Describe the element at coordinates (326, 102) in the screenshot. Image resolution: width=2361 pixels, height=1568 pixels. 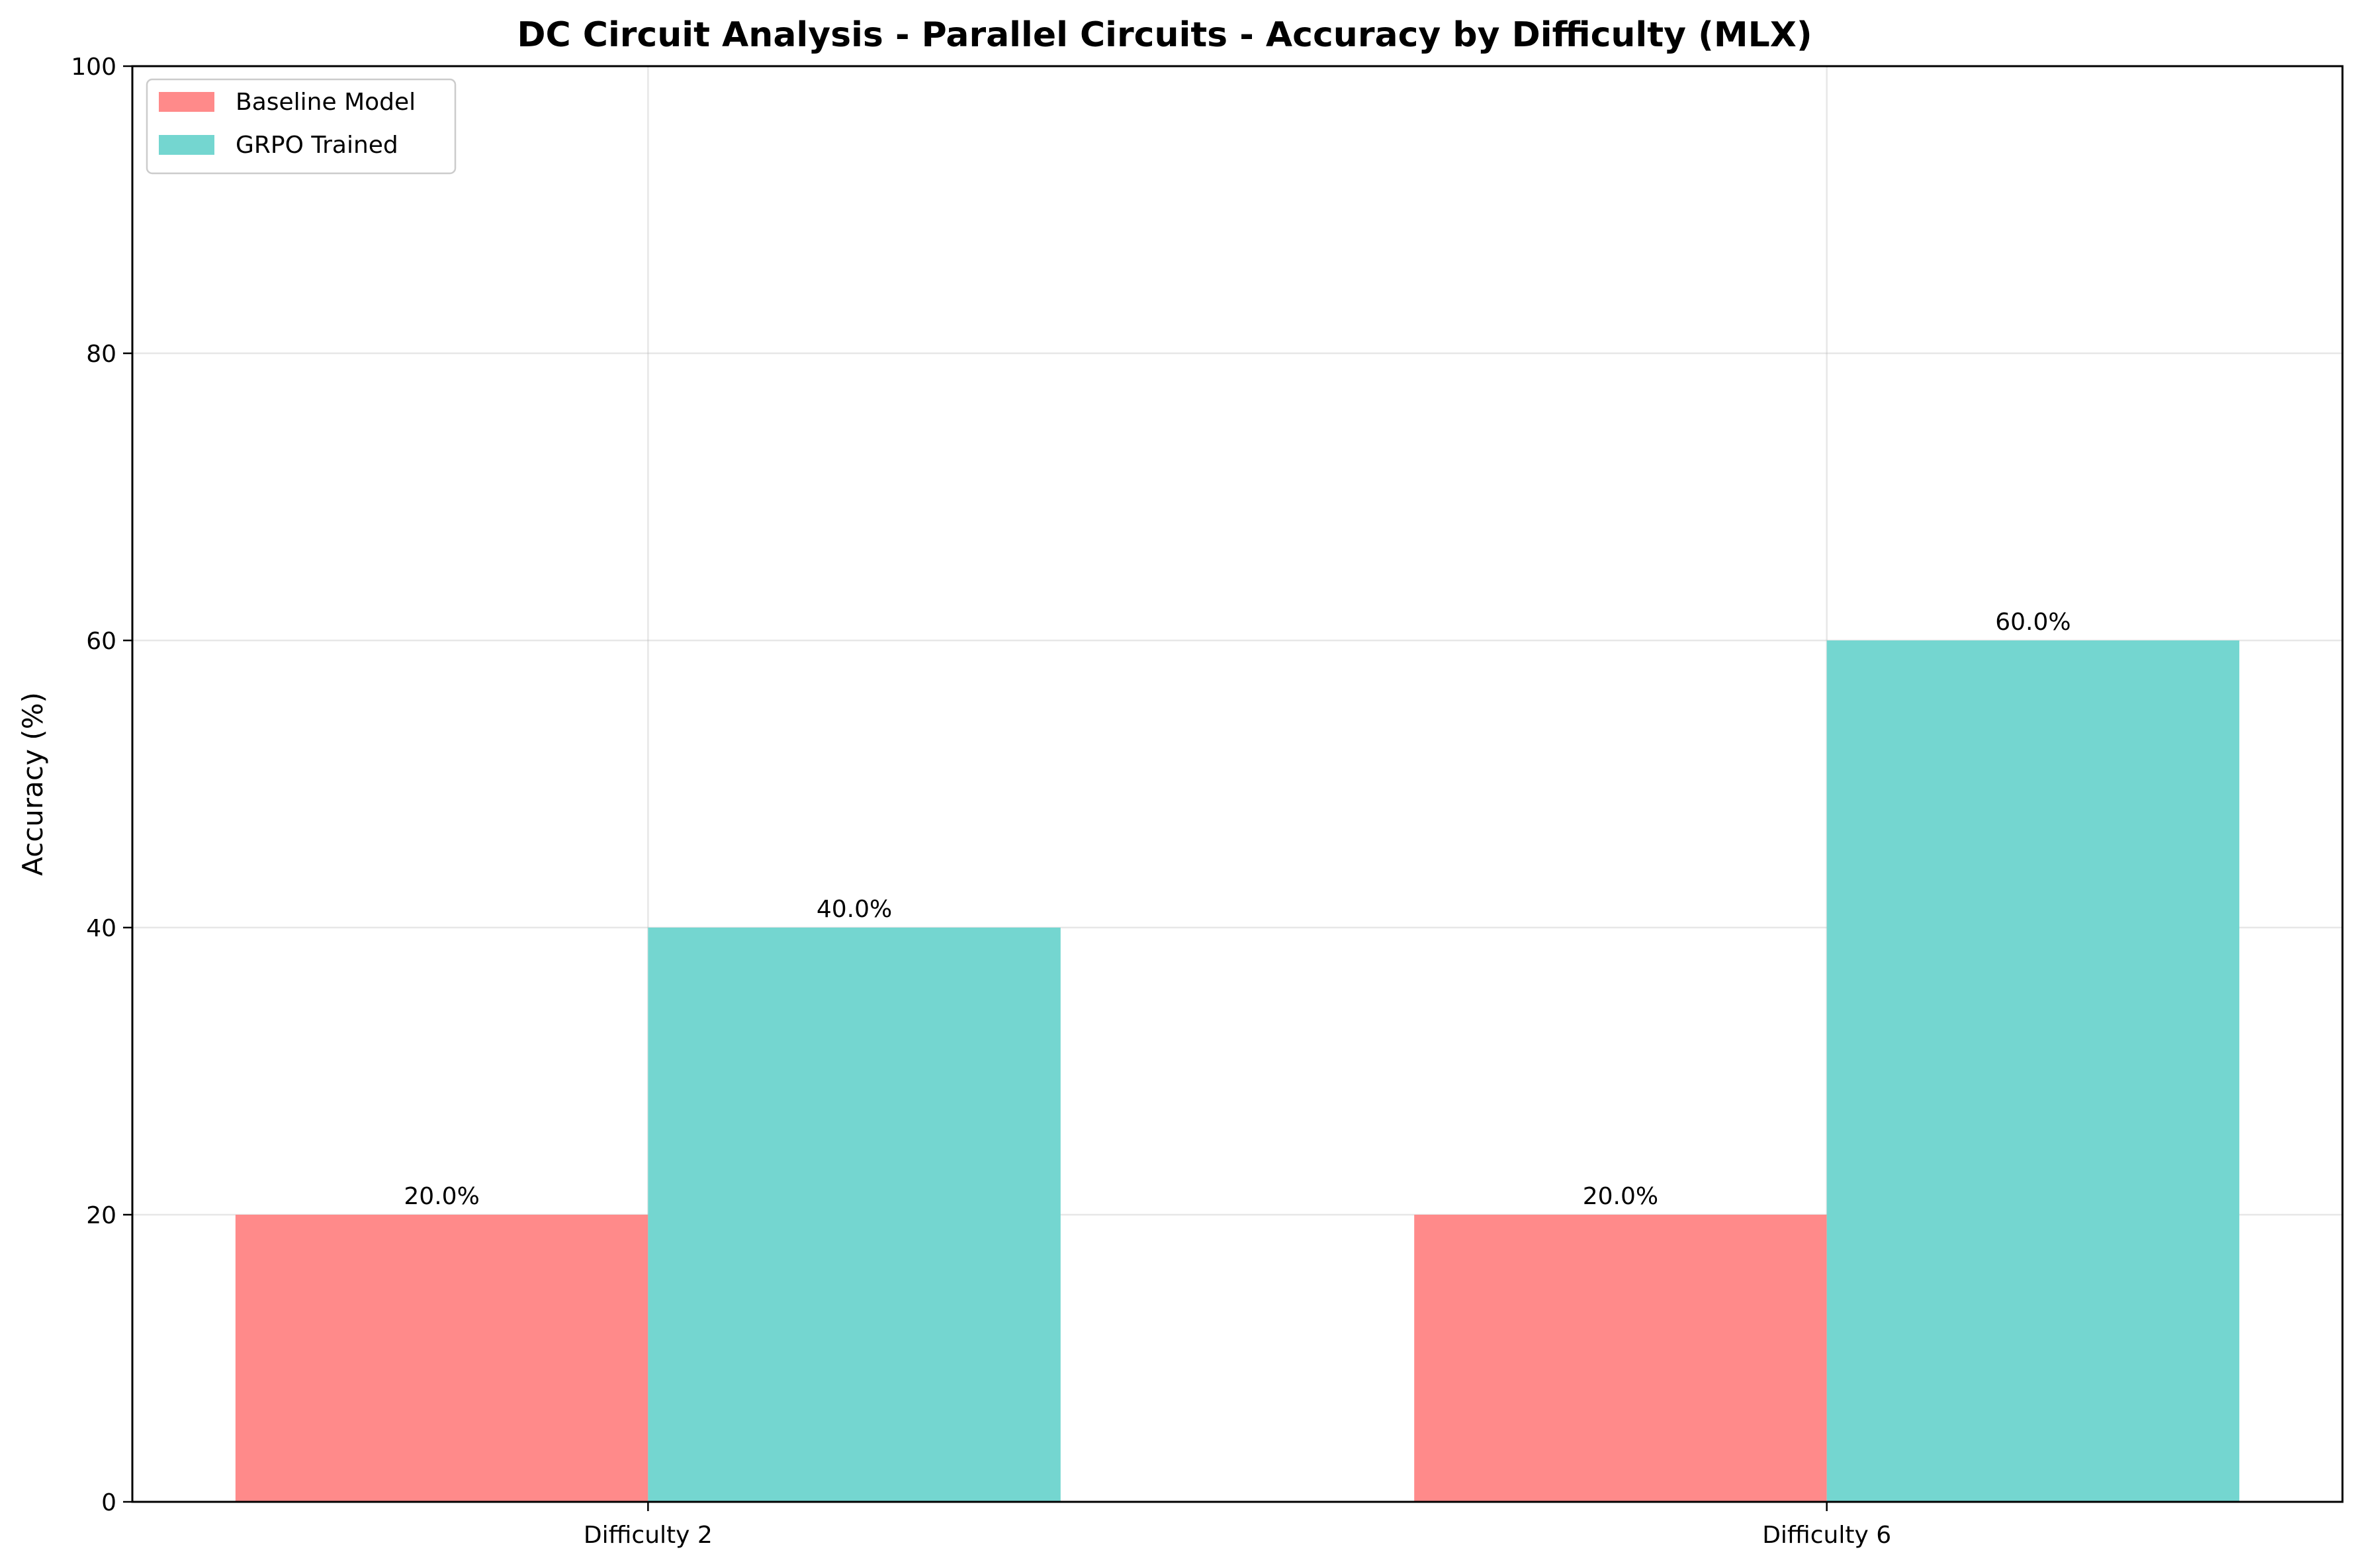
I see `legend-label-baseline: Baseline Model` at that location.